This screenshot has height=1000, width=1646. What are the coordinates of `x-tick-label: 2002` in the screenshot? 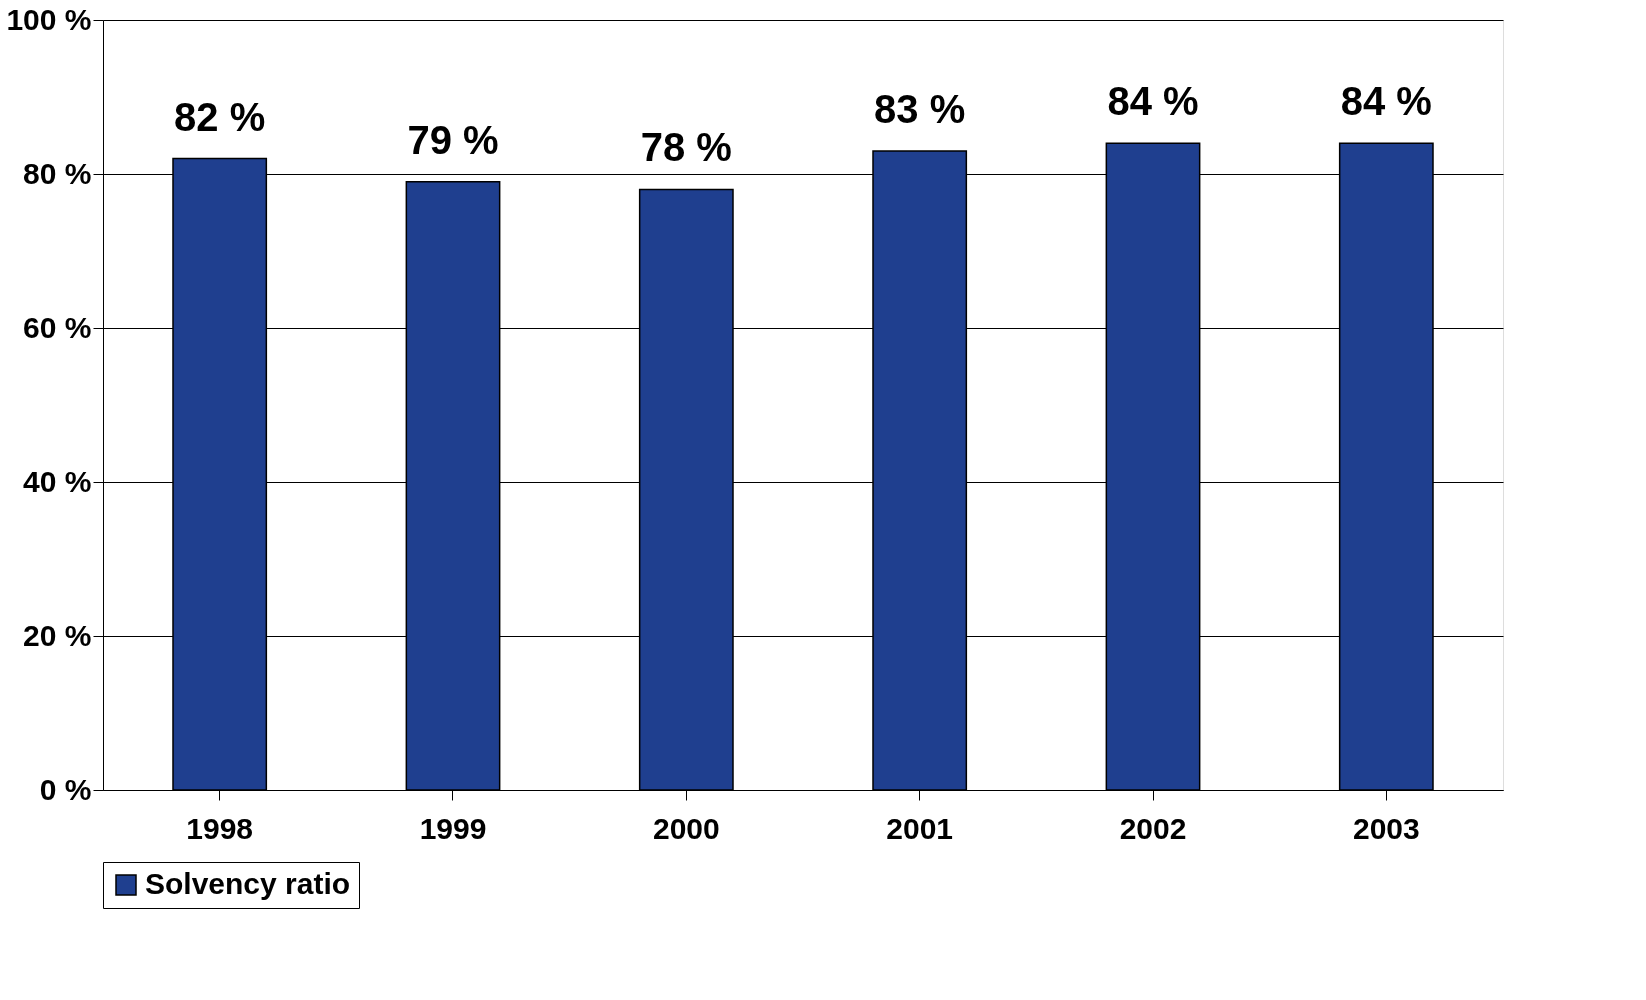 It's located at (1153, 828).